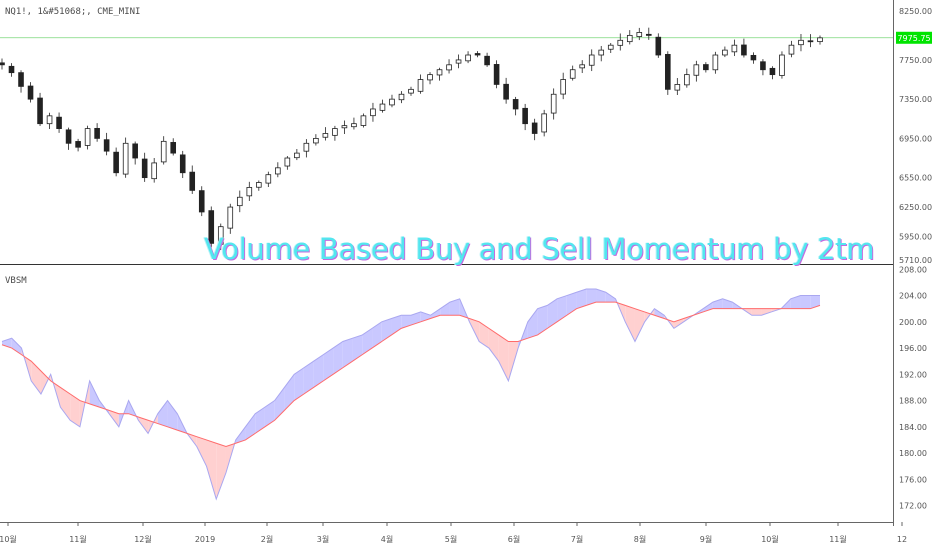 This screenshot has height=550, width=932. Describe the element at coordinates (913, 506) in the screenshot. I see `vbsm-tick-label: 172.00` at that location.